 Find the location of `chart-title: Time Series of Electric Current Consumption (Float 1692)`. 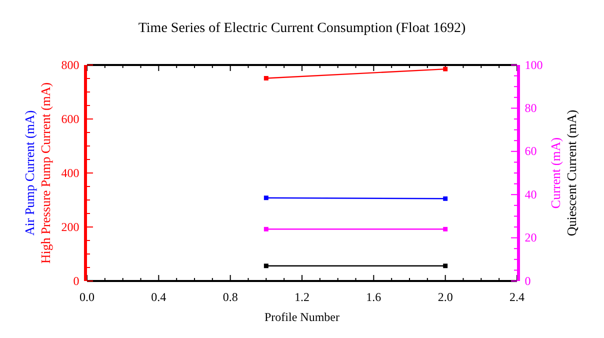

chart-title: Time Series of Electric Current Consumption (Float 1692) is located at coordinates (302, 28).